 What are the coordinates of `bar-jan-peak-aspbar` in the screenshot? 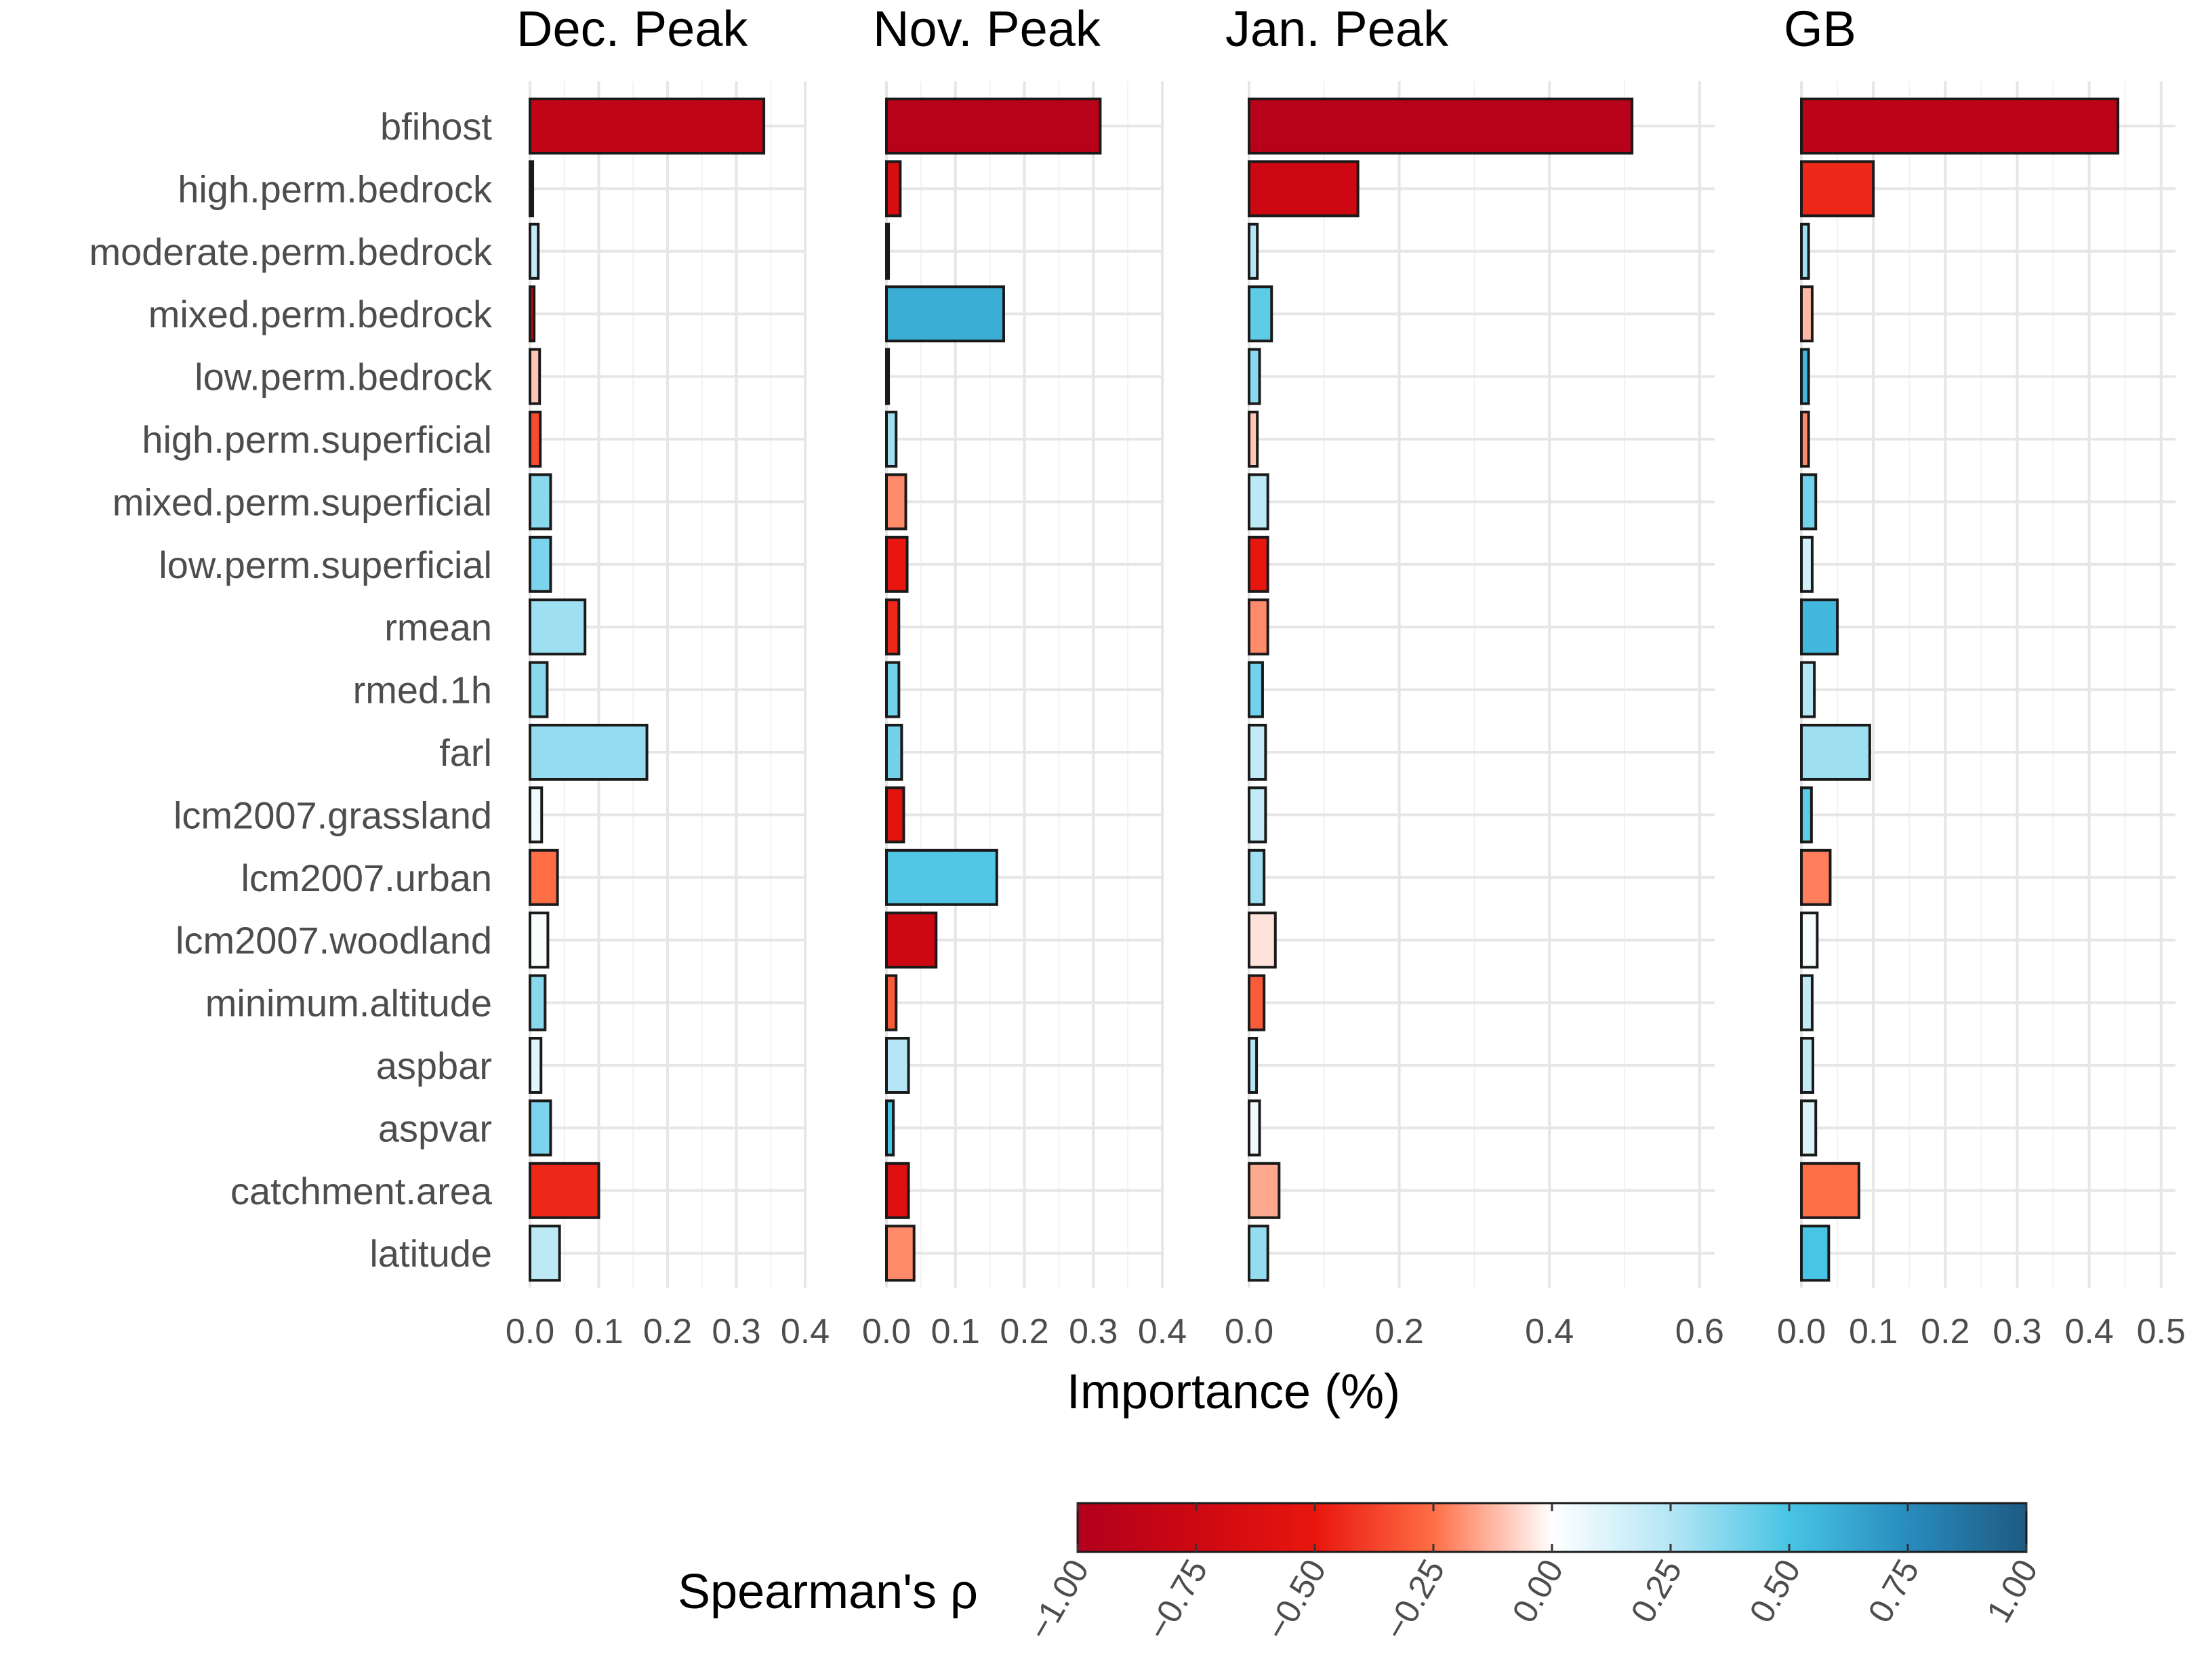 It's located at (1253, 1065).